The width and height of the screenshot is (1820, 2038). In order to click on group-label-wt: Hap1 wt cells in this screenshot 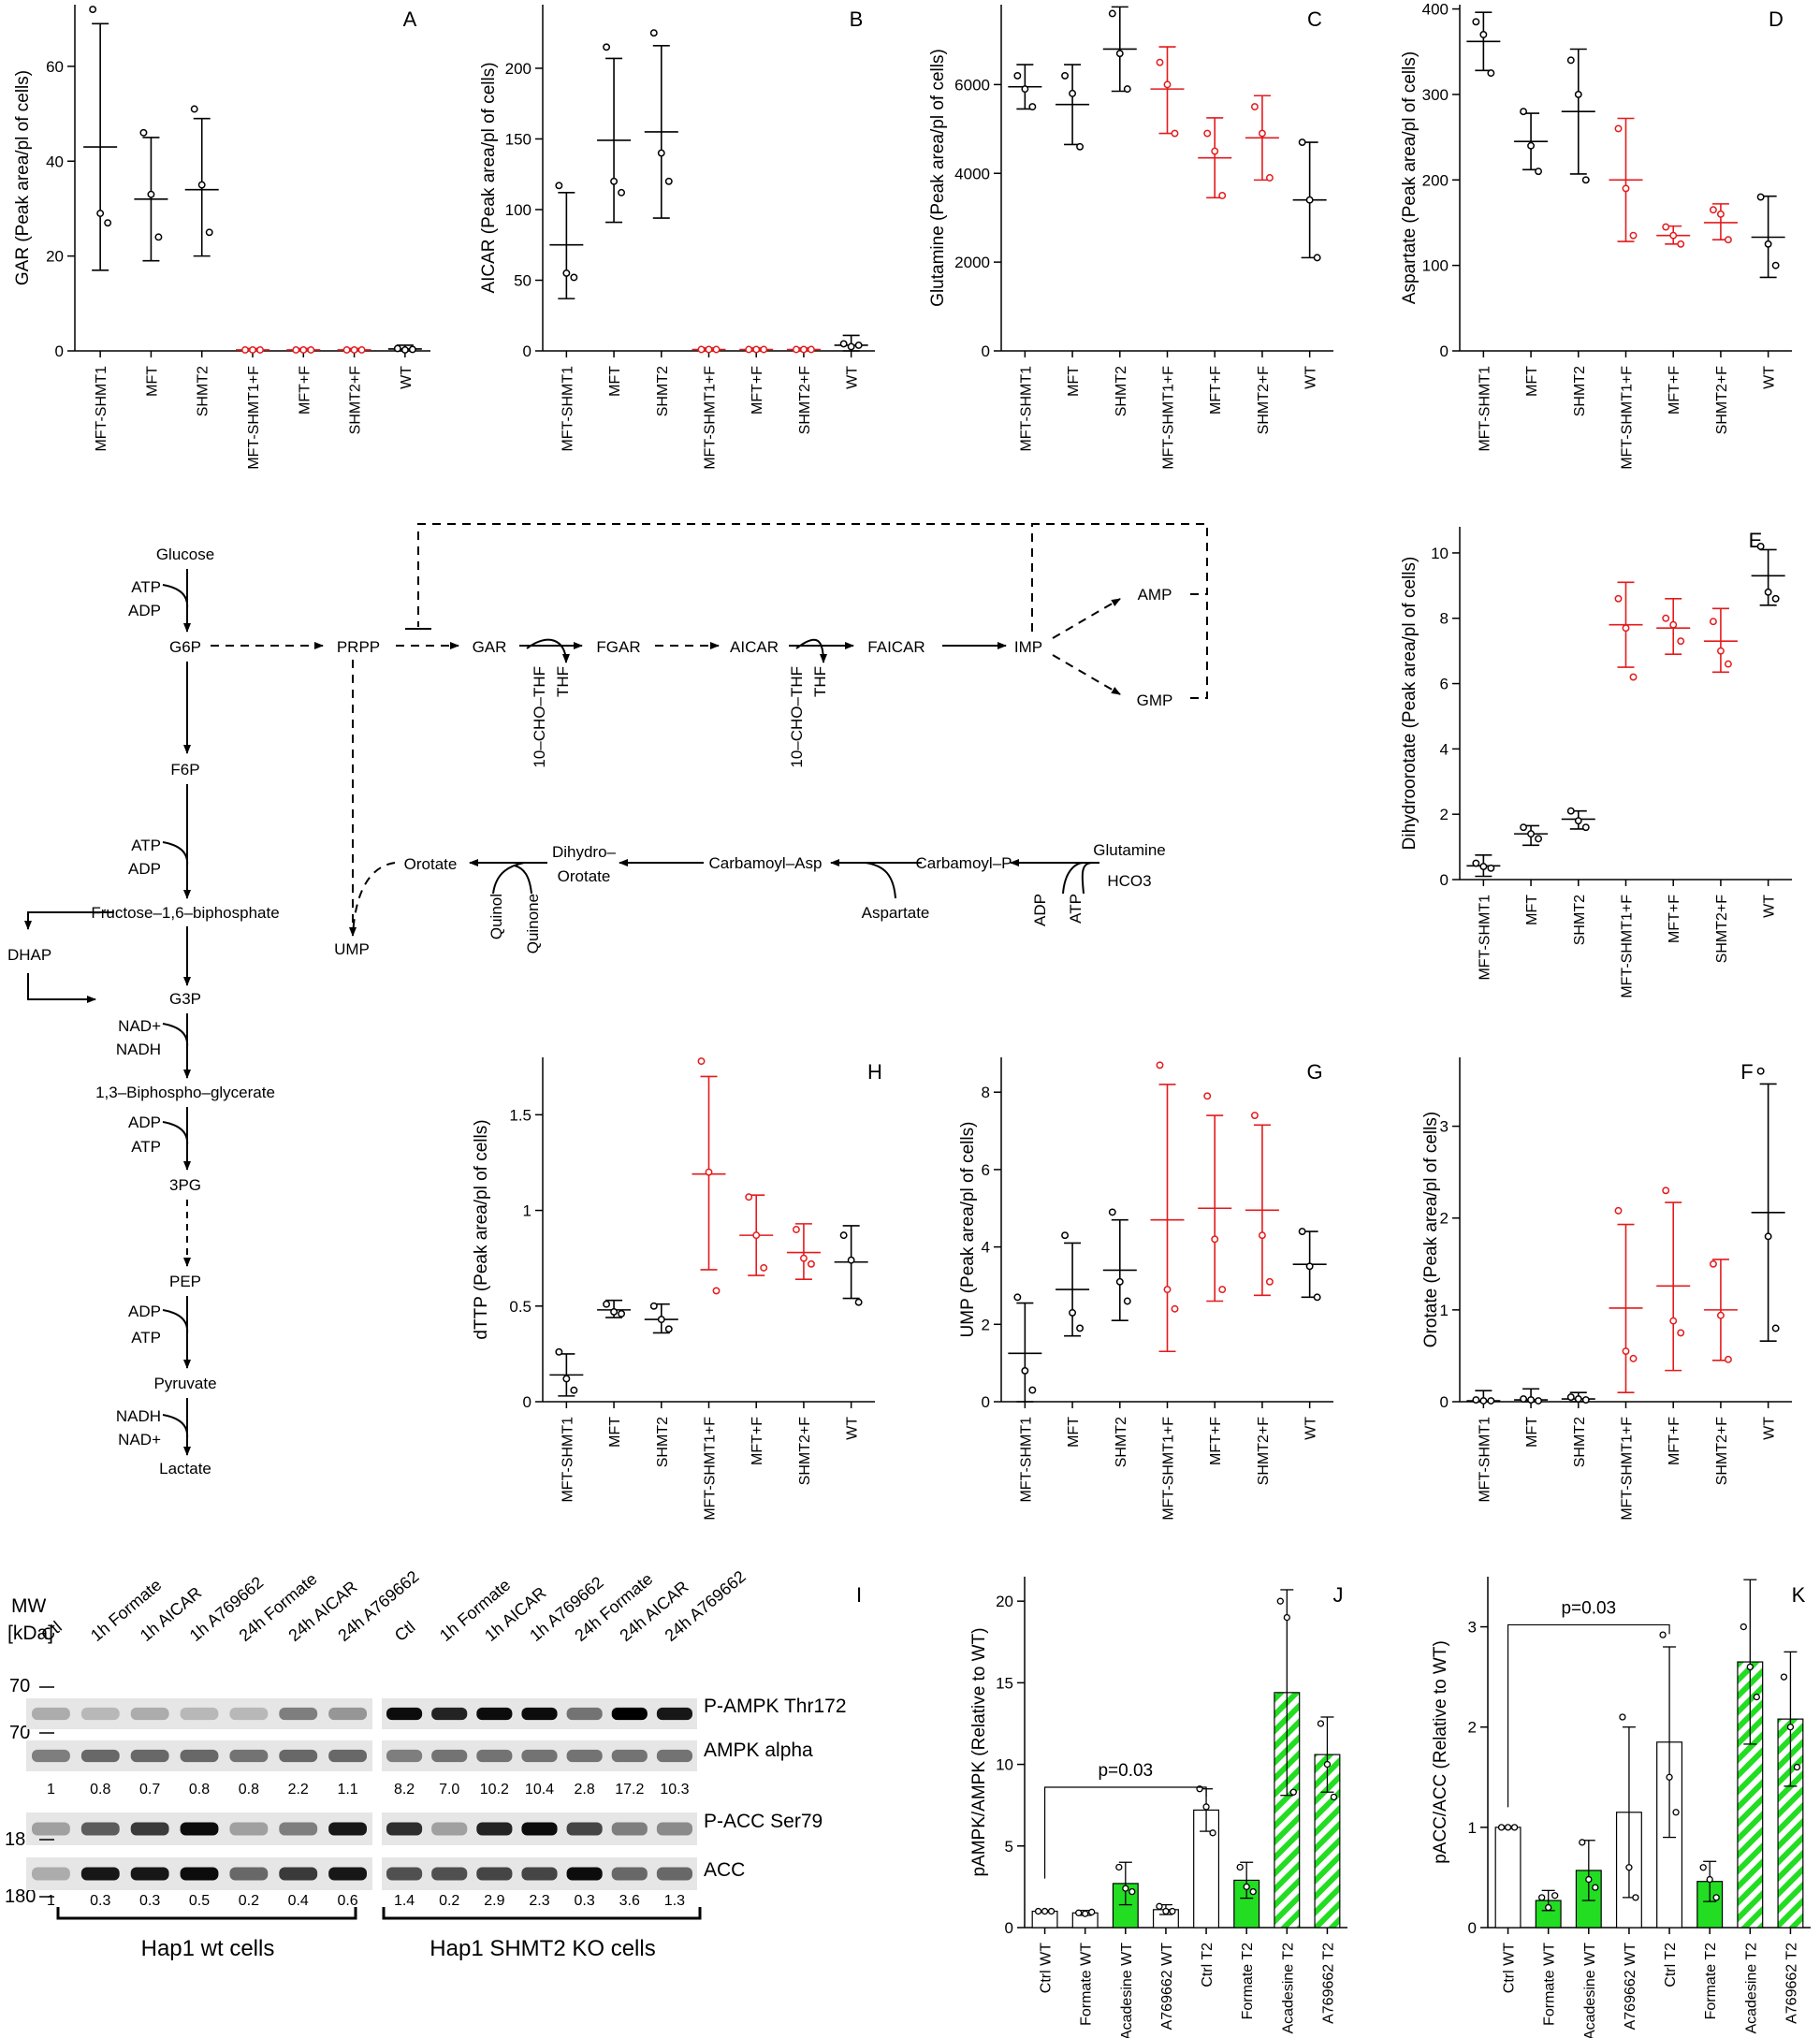, I will do `click(208, 1948)`.